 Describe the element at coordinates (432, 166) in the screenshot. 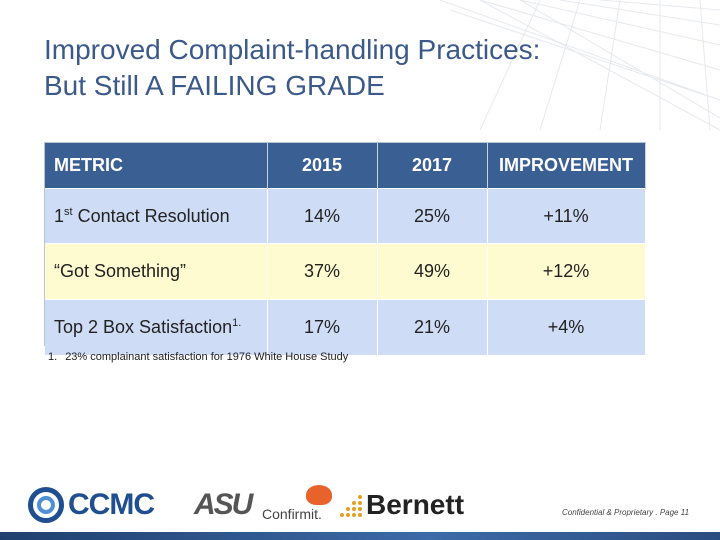

I see `header-2017: 2017` at that location.